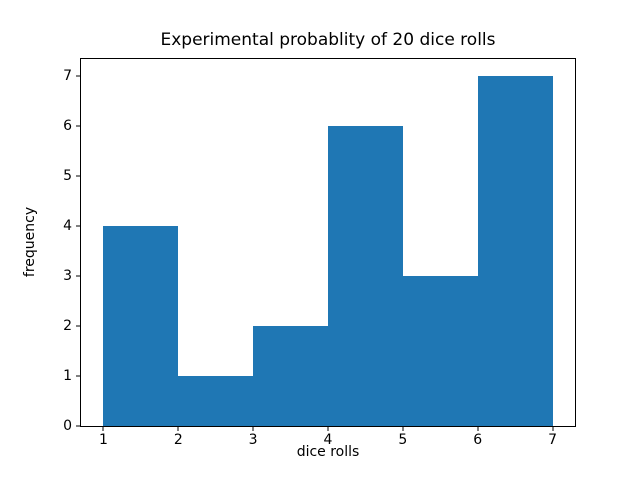 The height and width of the screenshot is (480, 640). Describe the element at coordinates (67, 126) in the screenshot. I see `y-tick-label: 6` at that location.